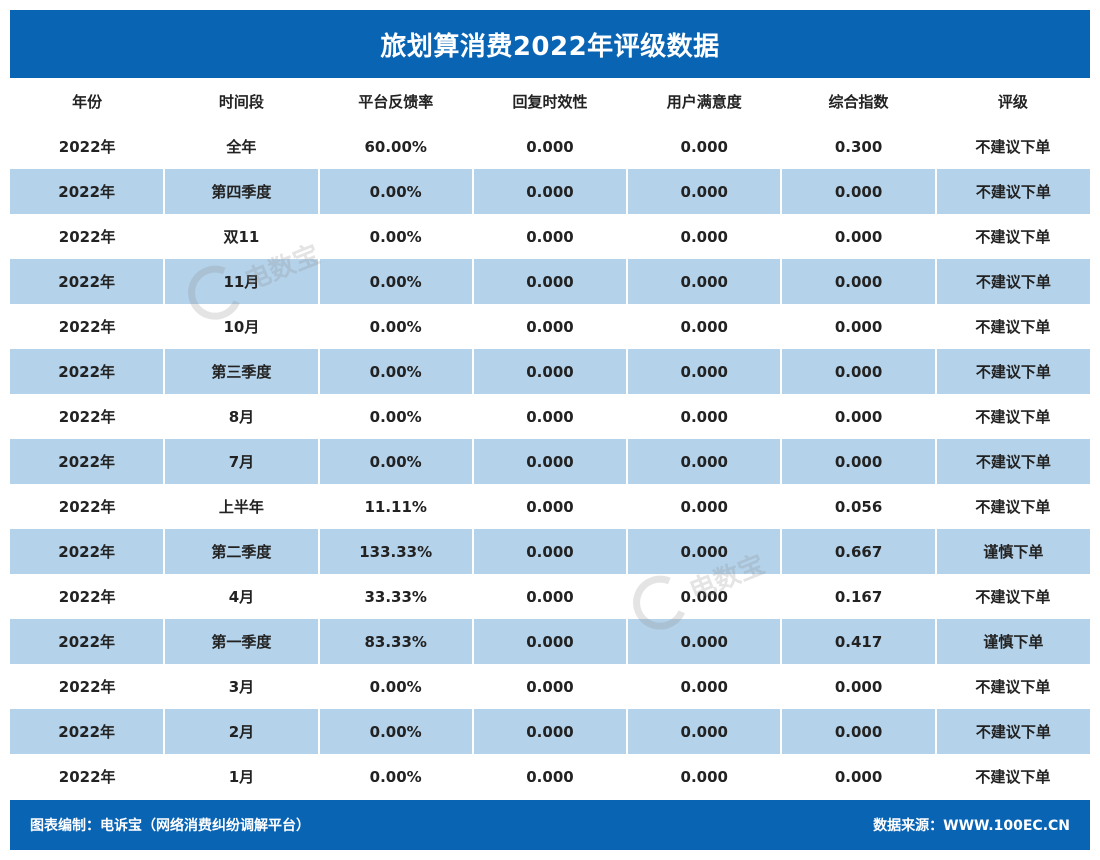  Describe the element at coordinates (241, 101) in the screenshot. I see `col-header-period: 时间段` at that location.